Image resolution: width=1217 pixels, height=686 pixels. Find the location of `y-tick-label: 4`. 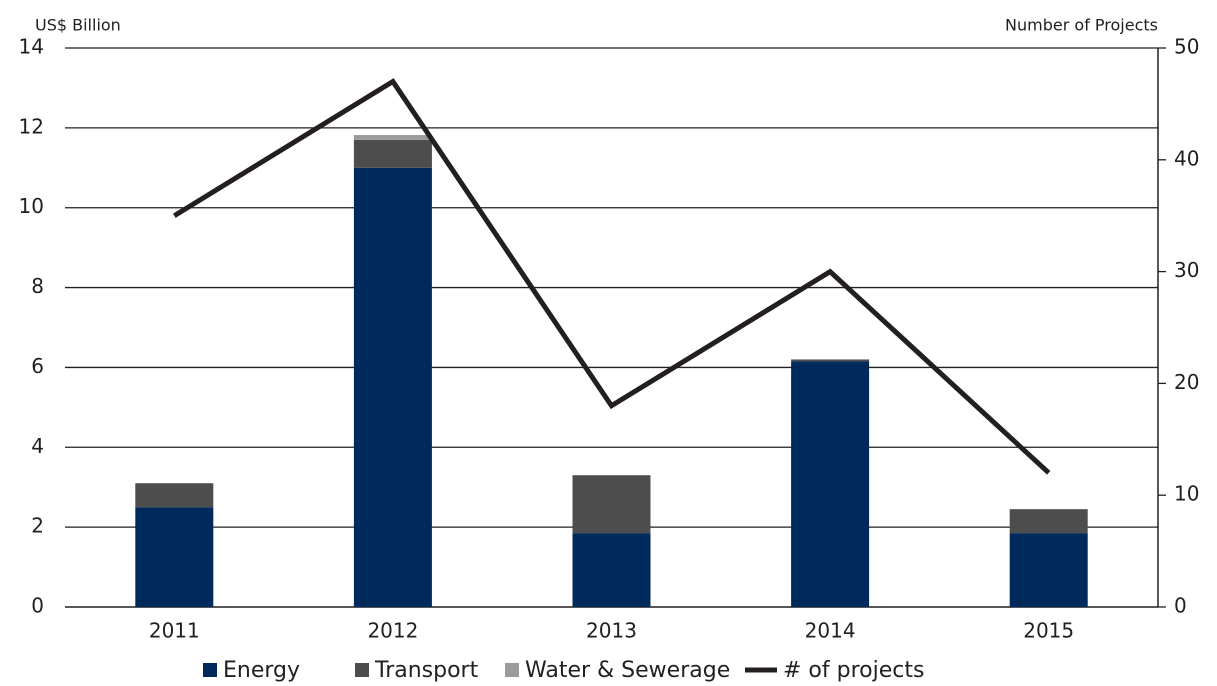

y-tick-label: 4 is located at coordinates (37, 446).